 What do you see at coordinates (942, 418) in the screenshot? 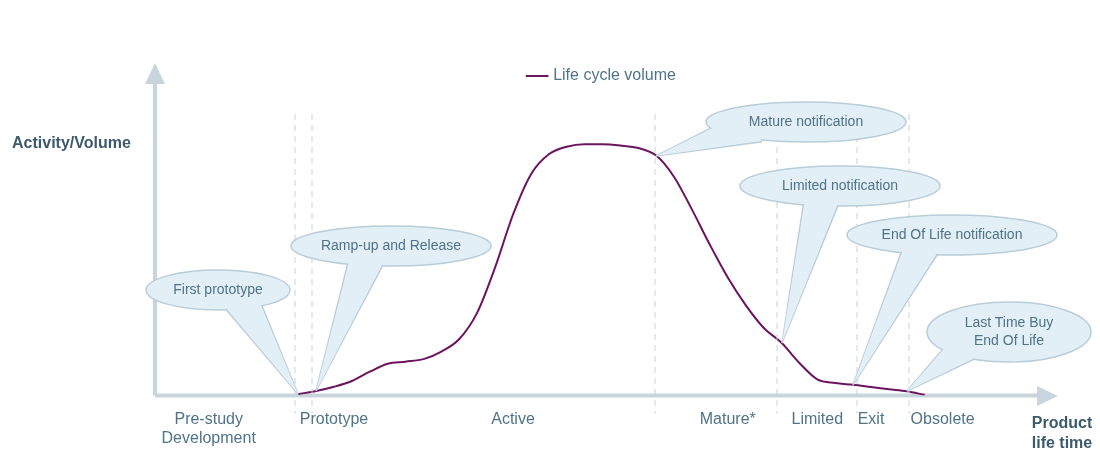
I see `x-tick-label: Obsolete` at bounding box center [942, 418].